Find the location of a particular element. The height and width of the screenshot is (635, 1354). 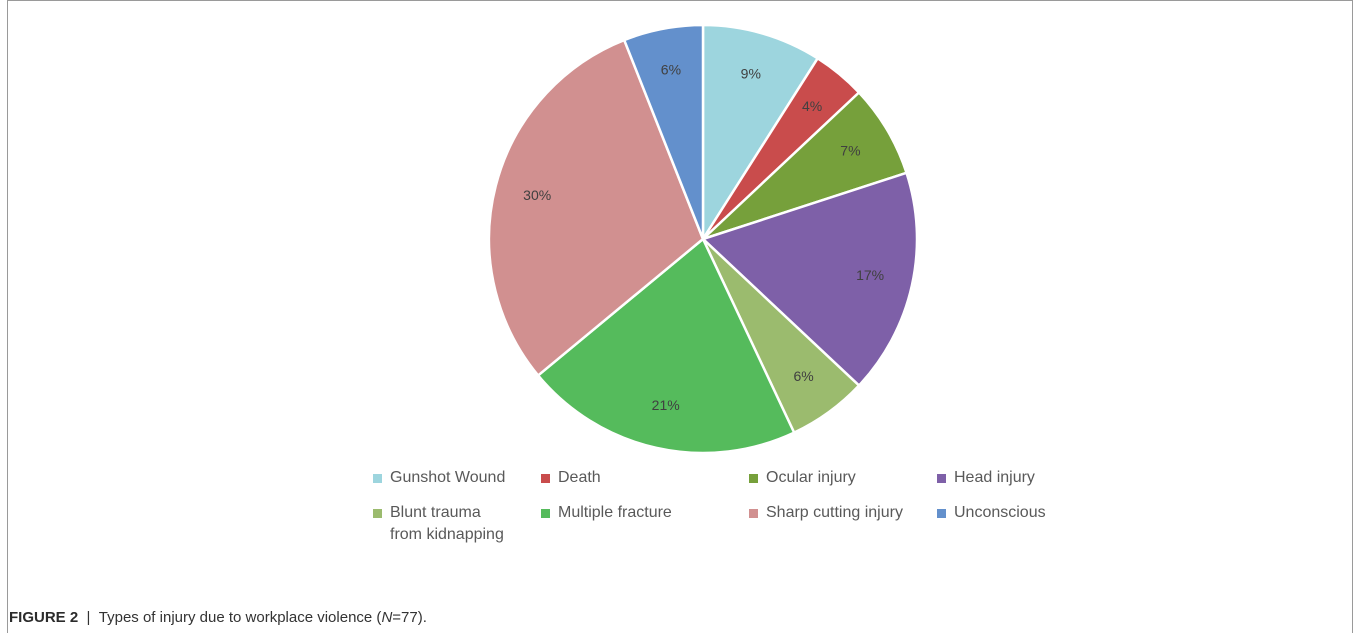

legend-item-sharp-cutting-injury: Sharp cutting injury is located at coordinates (826, 513).